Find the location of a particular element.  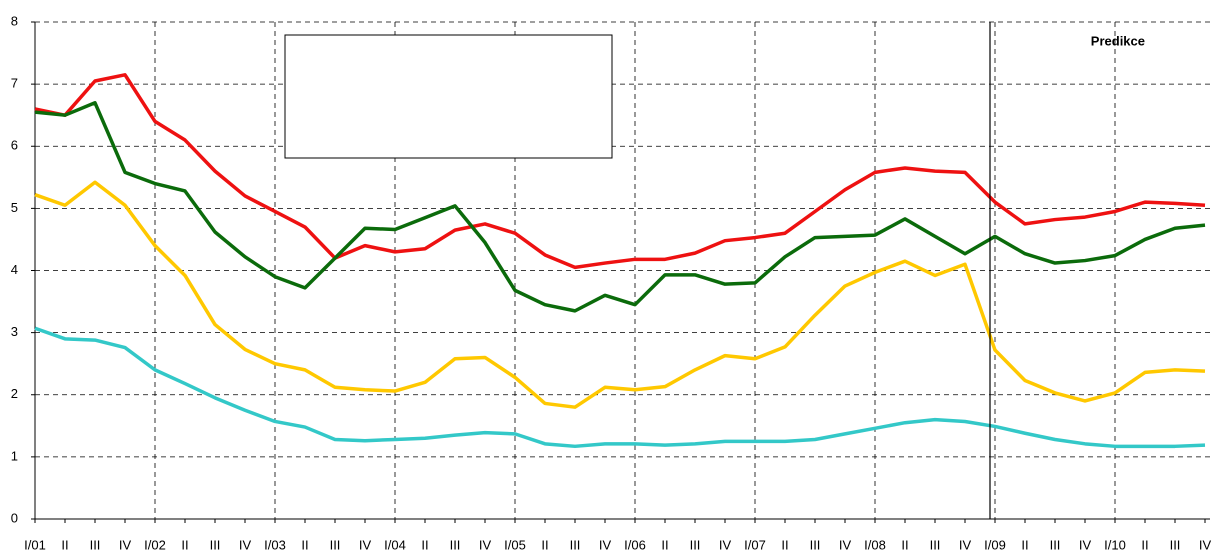

x-tick-label: I/08 is located at coordinates (875, 544).